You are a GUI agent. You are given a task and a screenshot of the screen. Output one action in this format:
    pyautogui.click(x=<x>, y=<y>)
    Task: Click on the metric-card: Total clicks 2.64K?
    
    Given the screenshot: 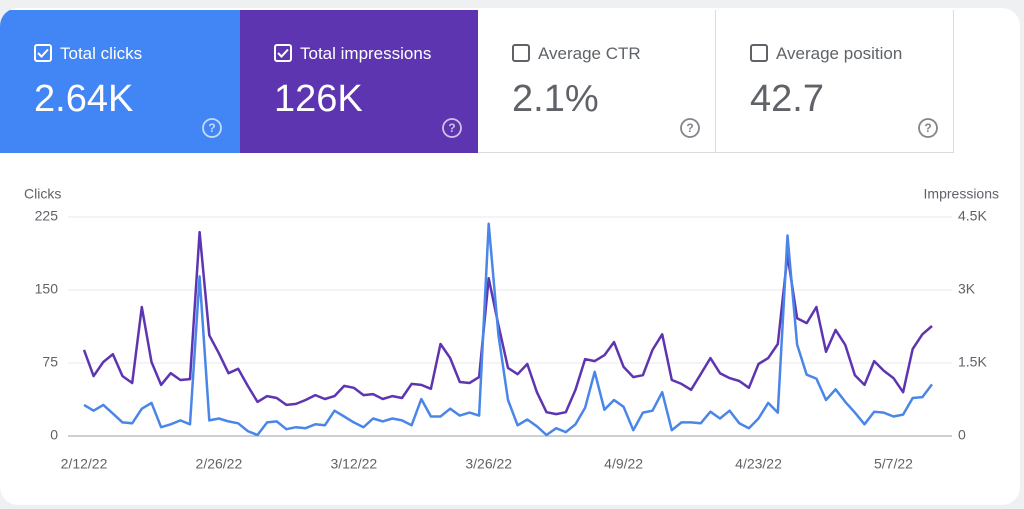 What is the action you would take?
    pyautogui.click(x=120, y=81)
    